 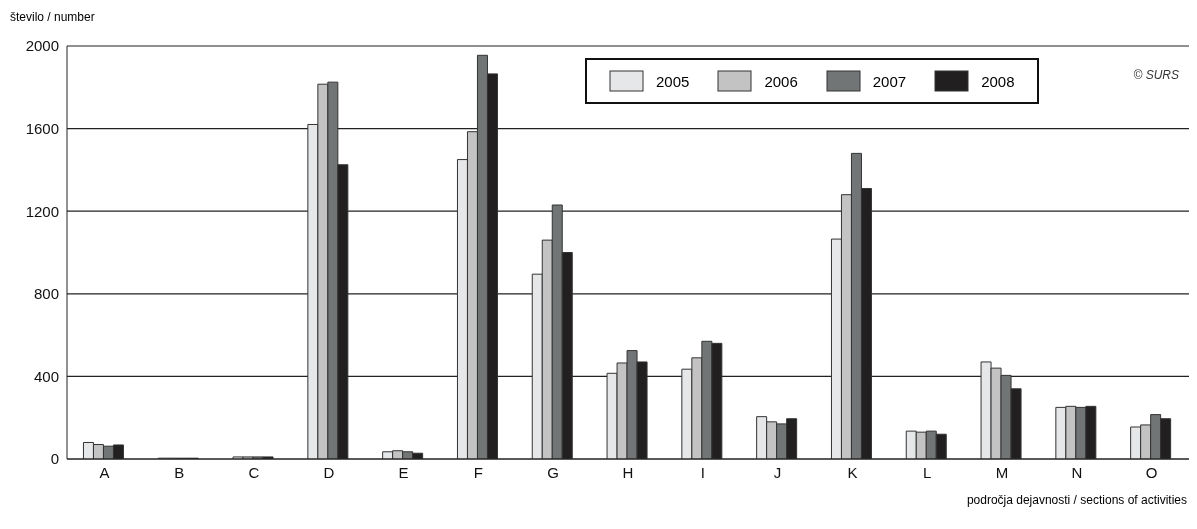 I want to click on x-tick-label: O, so click(x=1151, y=472).